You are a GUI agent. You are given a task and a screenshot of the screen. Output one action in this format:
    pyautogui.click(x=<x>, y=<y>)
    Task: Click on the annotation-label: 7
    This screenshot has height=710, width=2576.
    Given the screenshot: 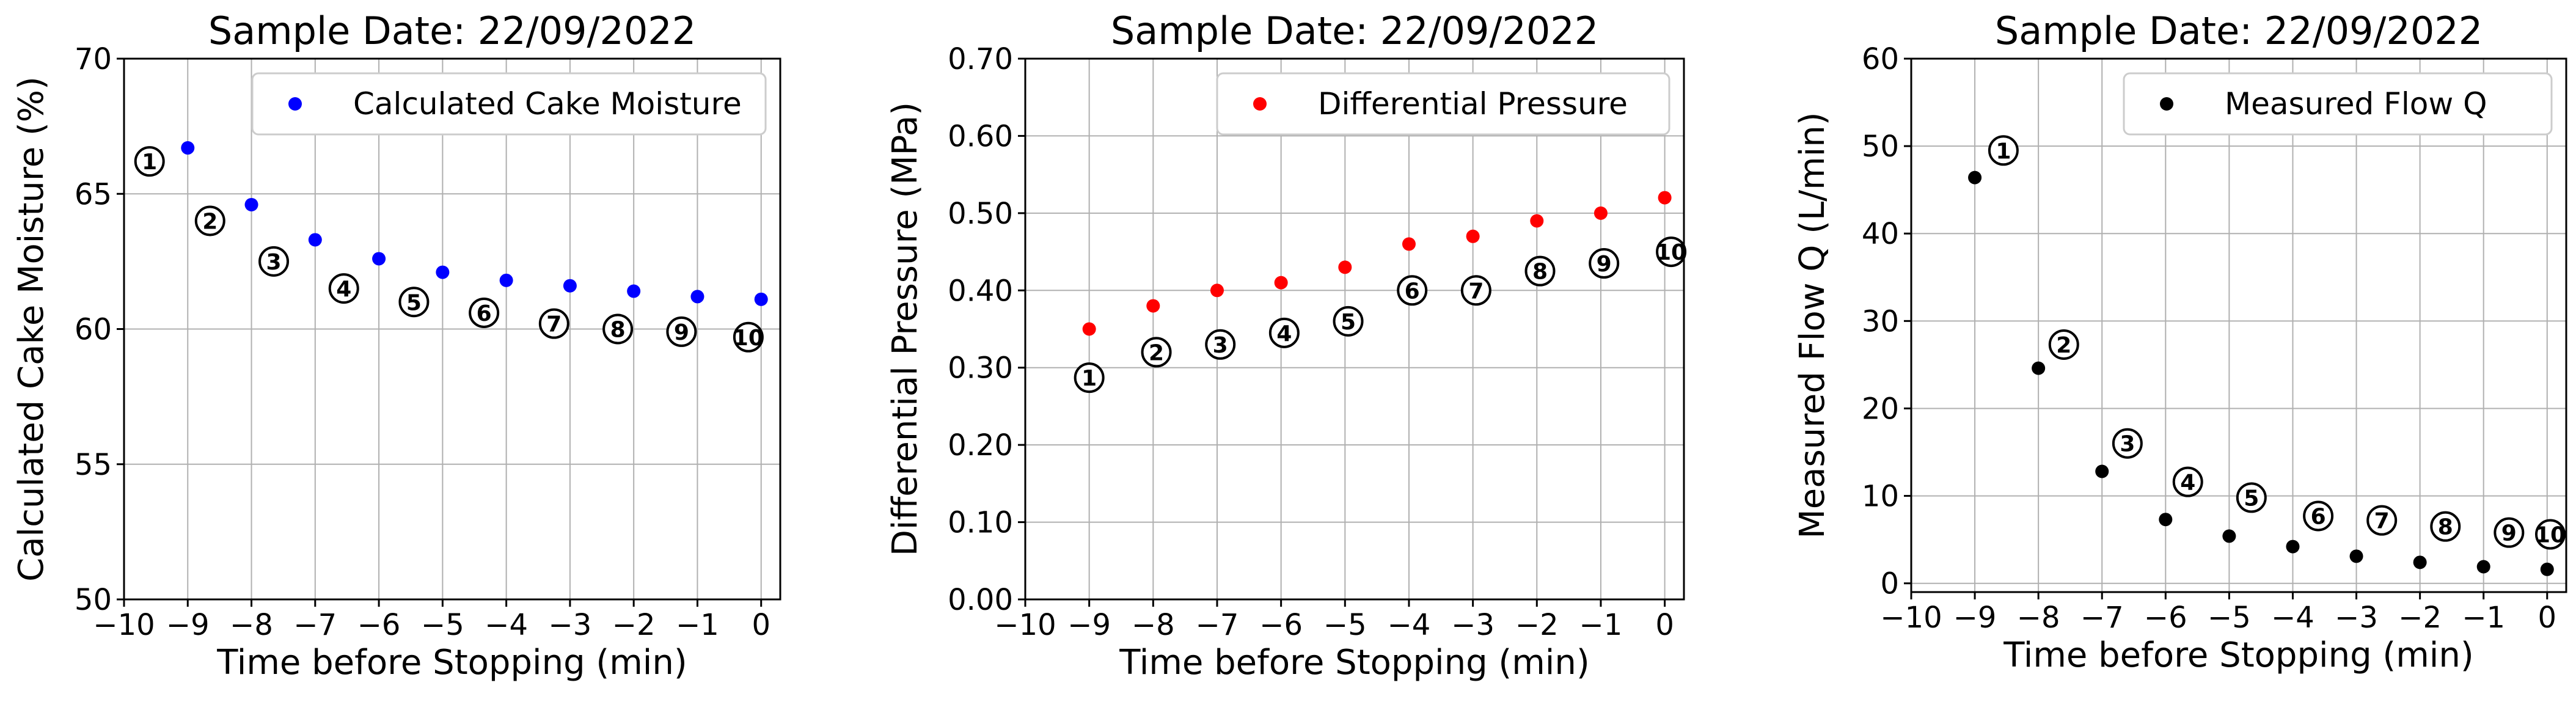 What is the action you would take?
    pyautogui.click(x=2382, y=521)
    